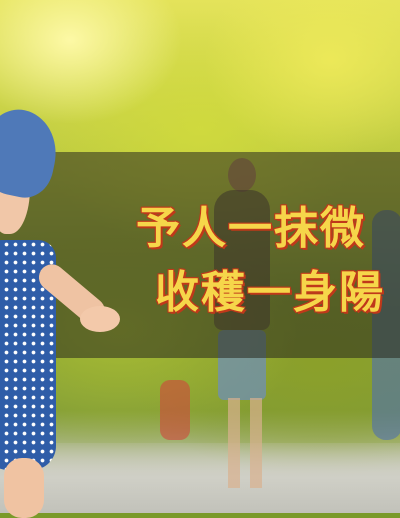 The height and width of the screenshot is (518, 400). I want to click on pathway, so click(200, 478).